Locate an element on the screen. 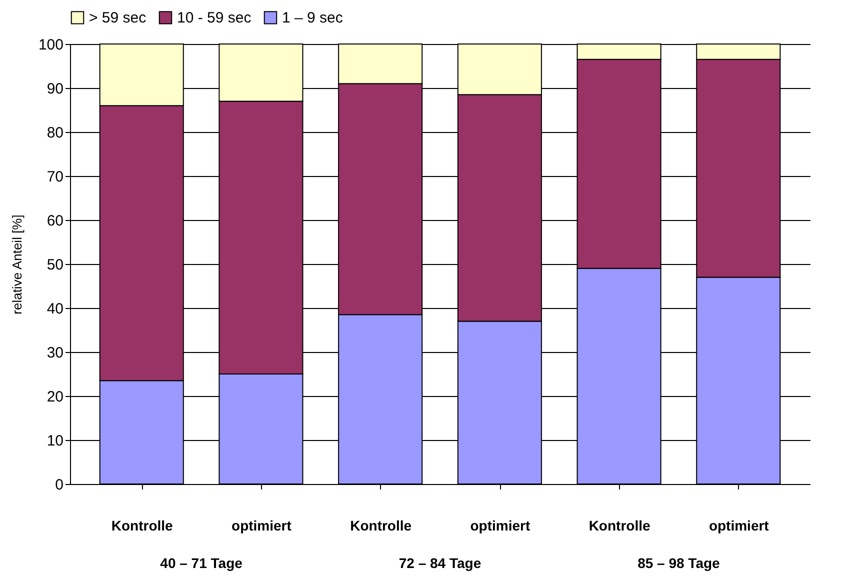  legend-label: > 59 sec is located at coordinates (118, 18).